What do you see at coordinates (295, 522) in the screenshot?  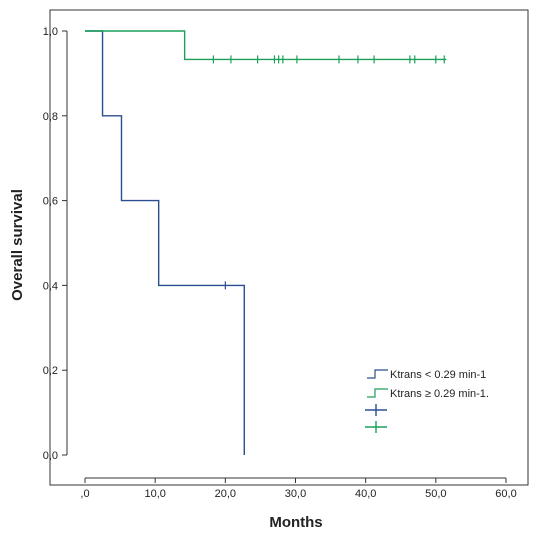 I see `x-axis-title: Months` at bounding box center [295, 522].